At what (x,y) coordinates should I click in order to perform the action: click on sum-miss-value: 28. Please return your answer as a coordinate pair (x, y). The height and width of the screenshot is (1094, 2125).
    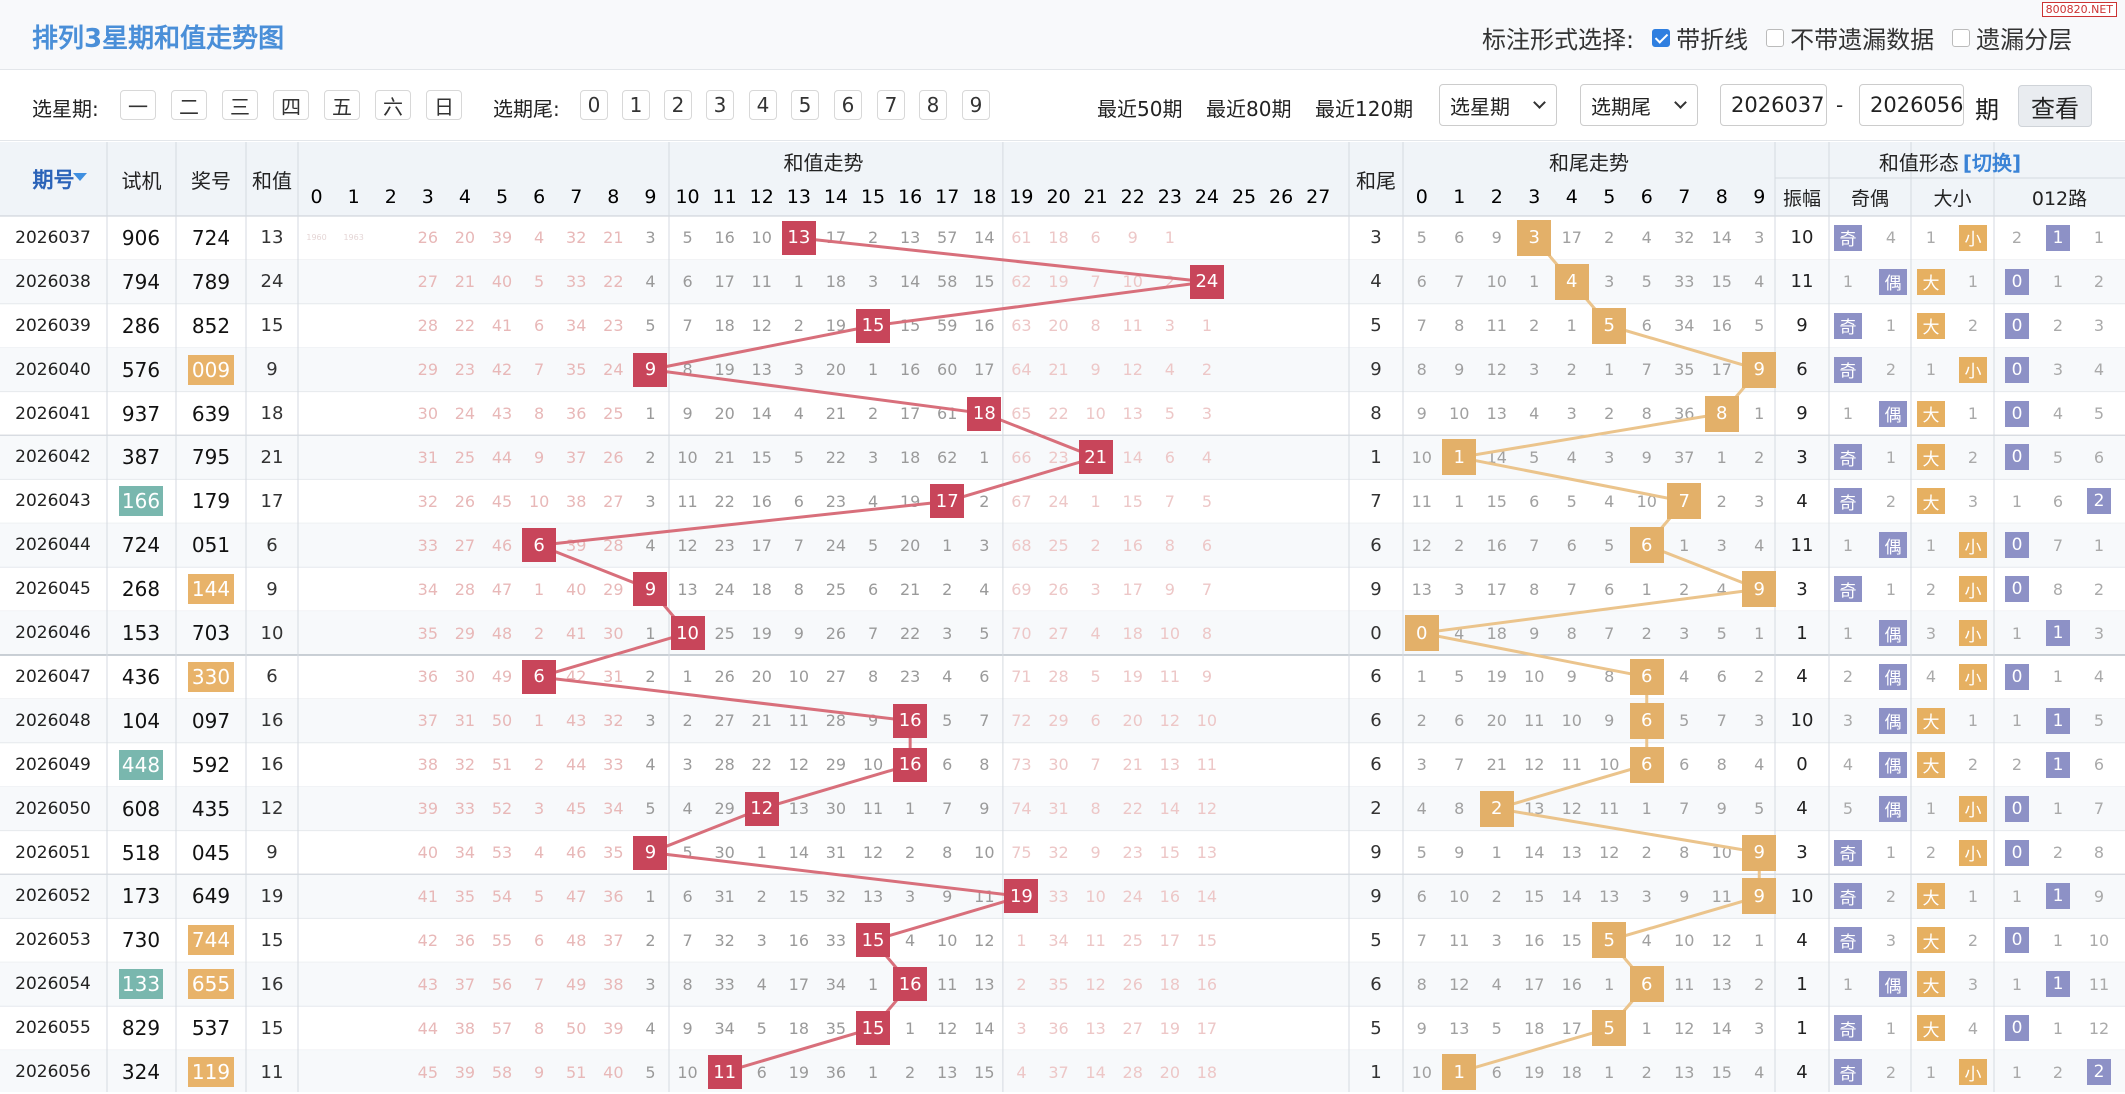
    Looking at the image, I should click on (428, 326).